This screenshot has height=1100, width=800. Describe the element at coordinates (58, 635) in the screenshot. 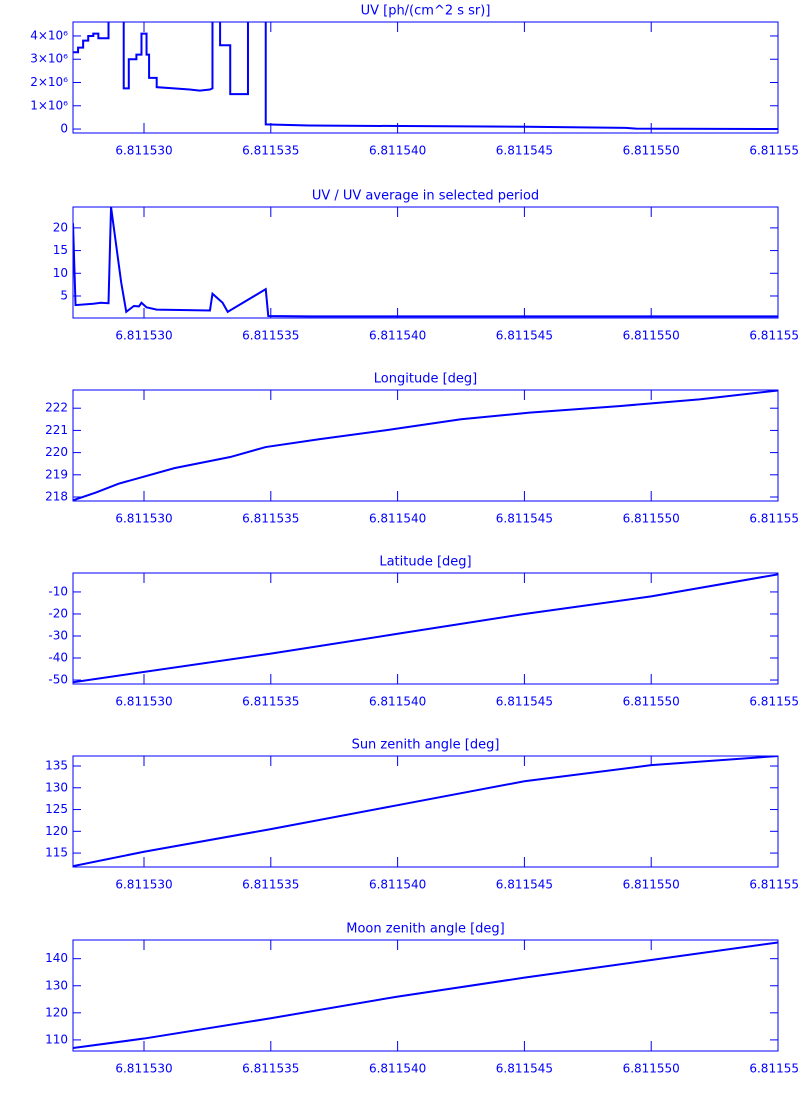

I see `y-tick-label: -30` at that location.